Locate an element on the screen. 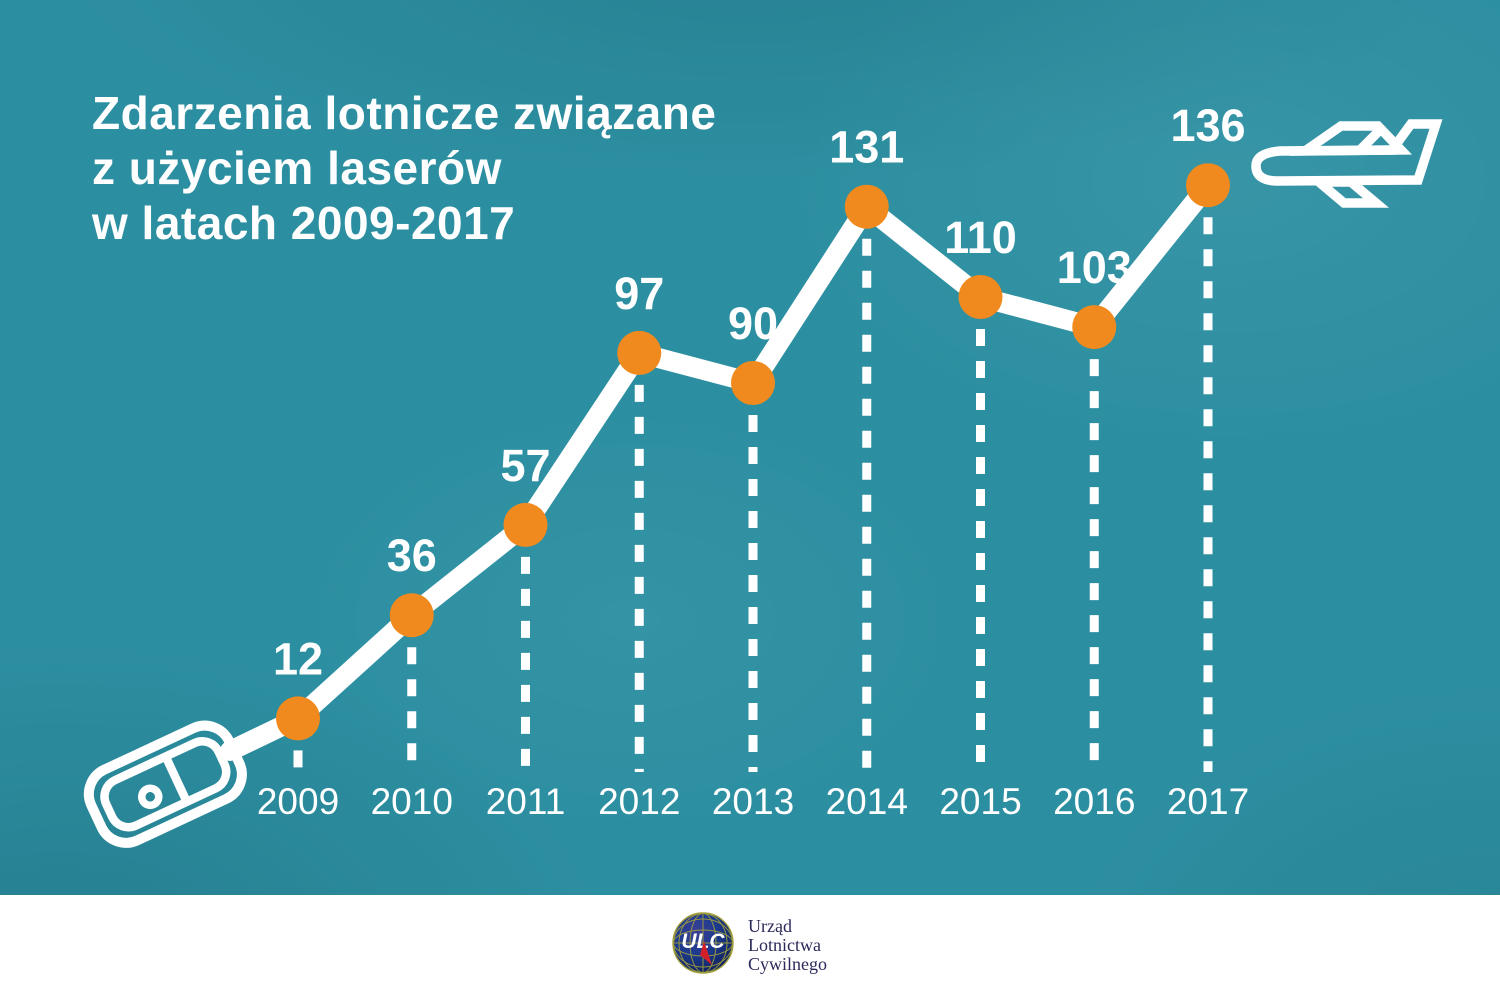 The width and height of the screenshot is (1500, 1000). value-label-2014: 131 is located at coordinates (866, 147).